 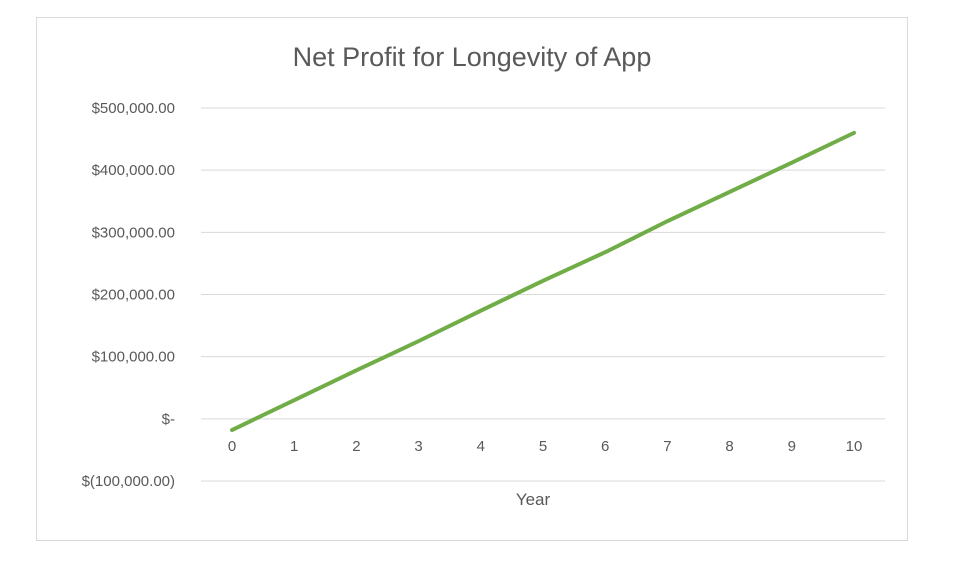 I want to click on x-tick-label: 9, so click(x=792, y=446).